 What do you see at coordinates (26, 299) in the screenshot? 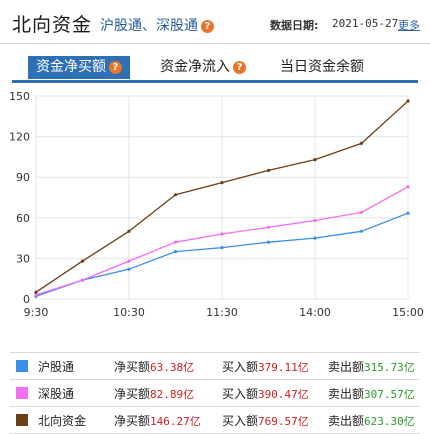
I see `y-tick-label: 0` at bounding box center [26, 299].